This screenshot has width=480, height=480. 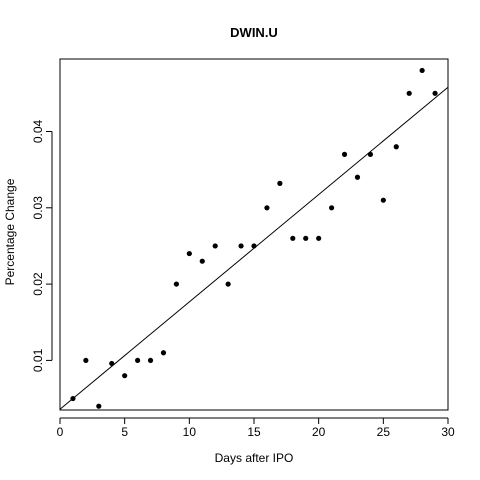 What do you see at coordinates (38, 360) in the screenshot?
I see `y-tick-label: 0.01` at bounding box center [38, 360].